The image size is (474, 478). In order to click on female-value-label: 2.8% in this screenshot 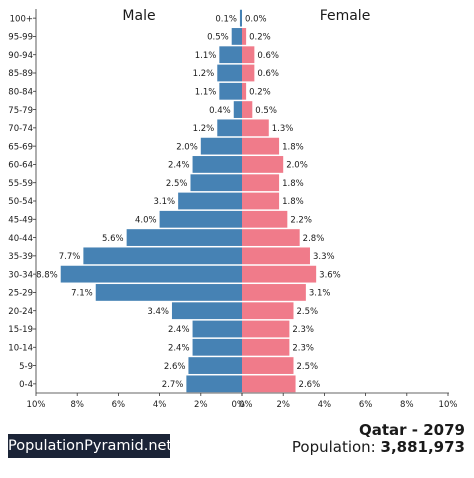, I will do `click(314, 239)`.